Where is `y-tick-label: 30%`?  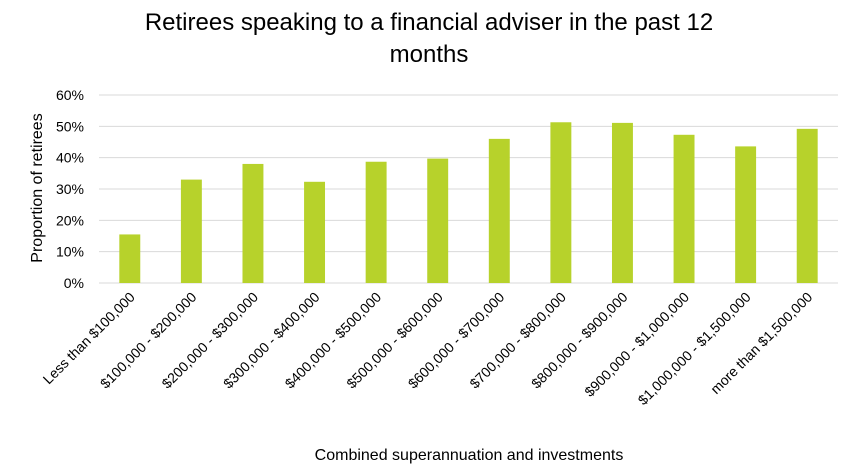 y-tick-label: 30% is located at coordinates (70, 189).